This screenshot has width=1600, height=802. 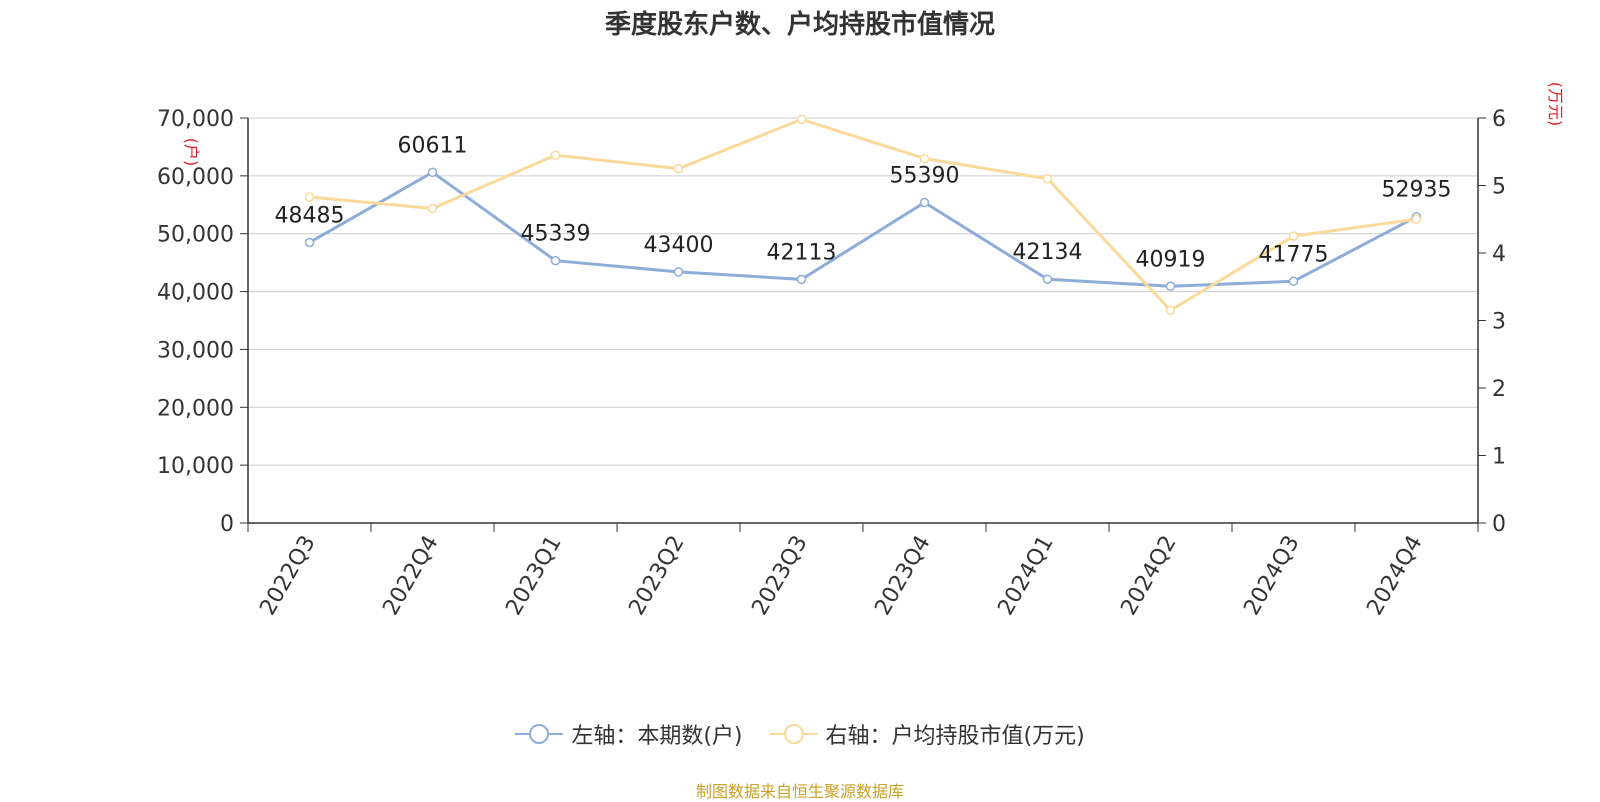 I want to click on chart-legend: 左轴：本期数(户) 右轴：户均持股市值(万元), so click(x=800, y=735).